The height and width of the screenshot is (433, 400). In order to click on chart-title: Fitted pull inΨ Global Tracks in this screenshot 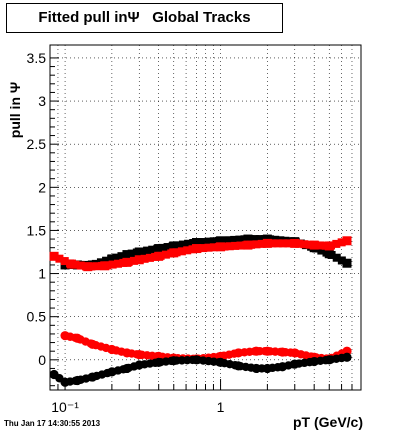, I will do `click(144, 17)`.